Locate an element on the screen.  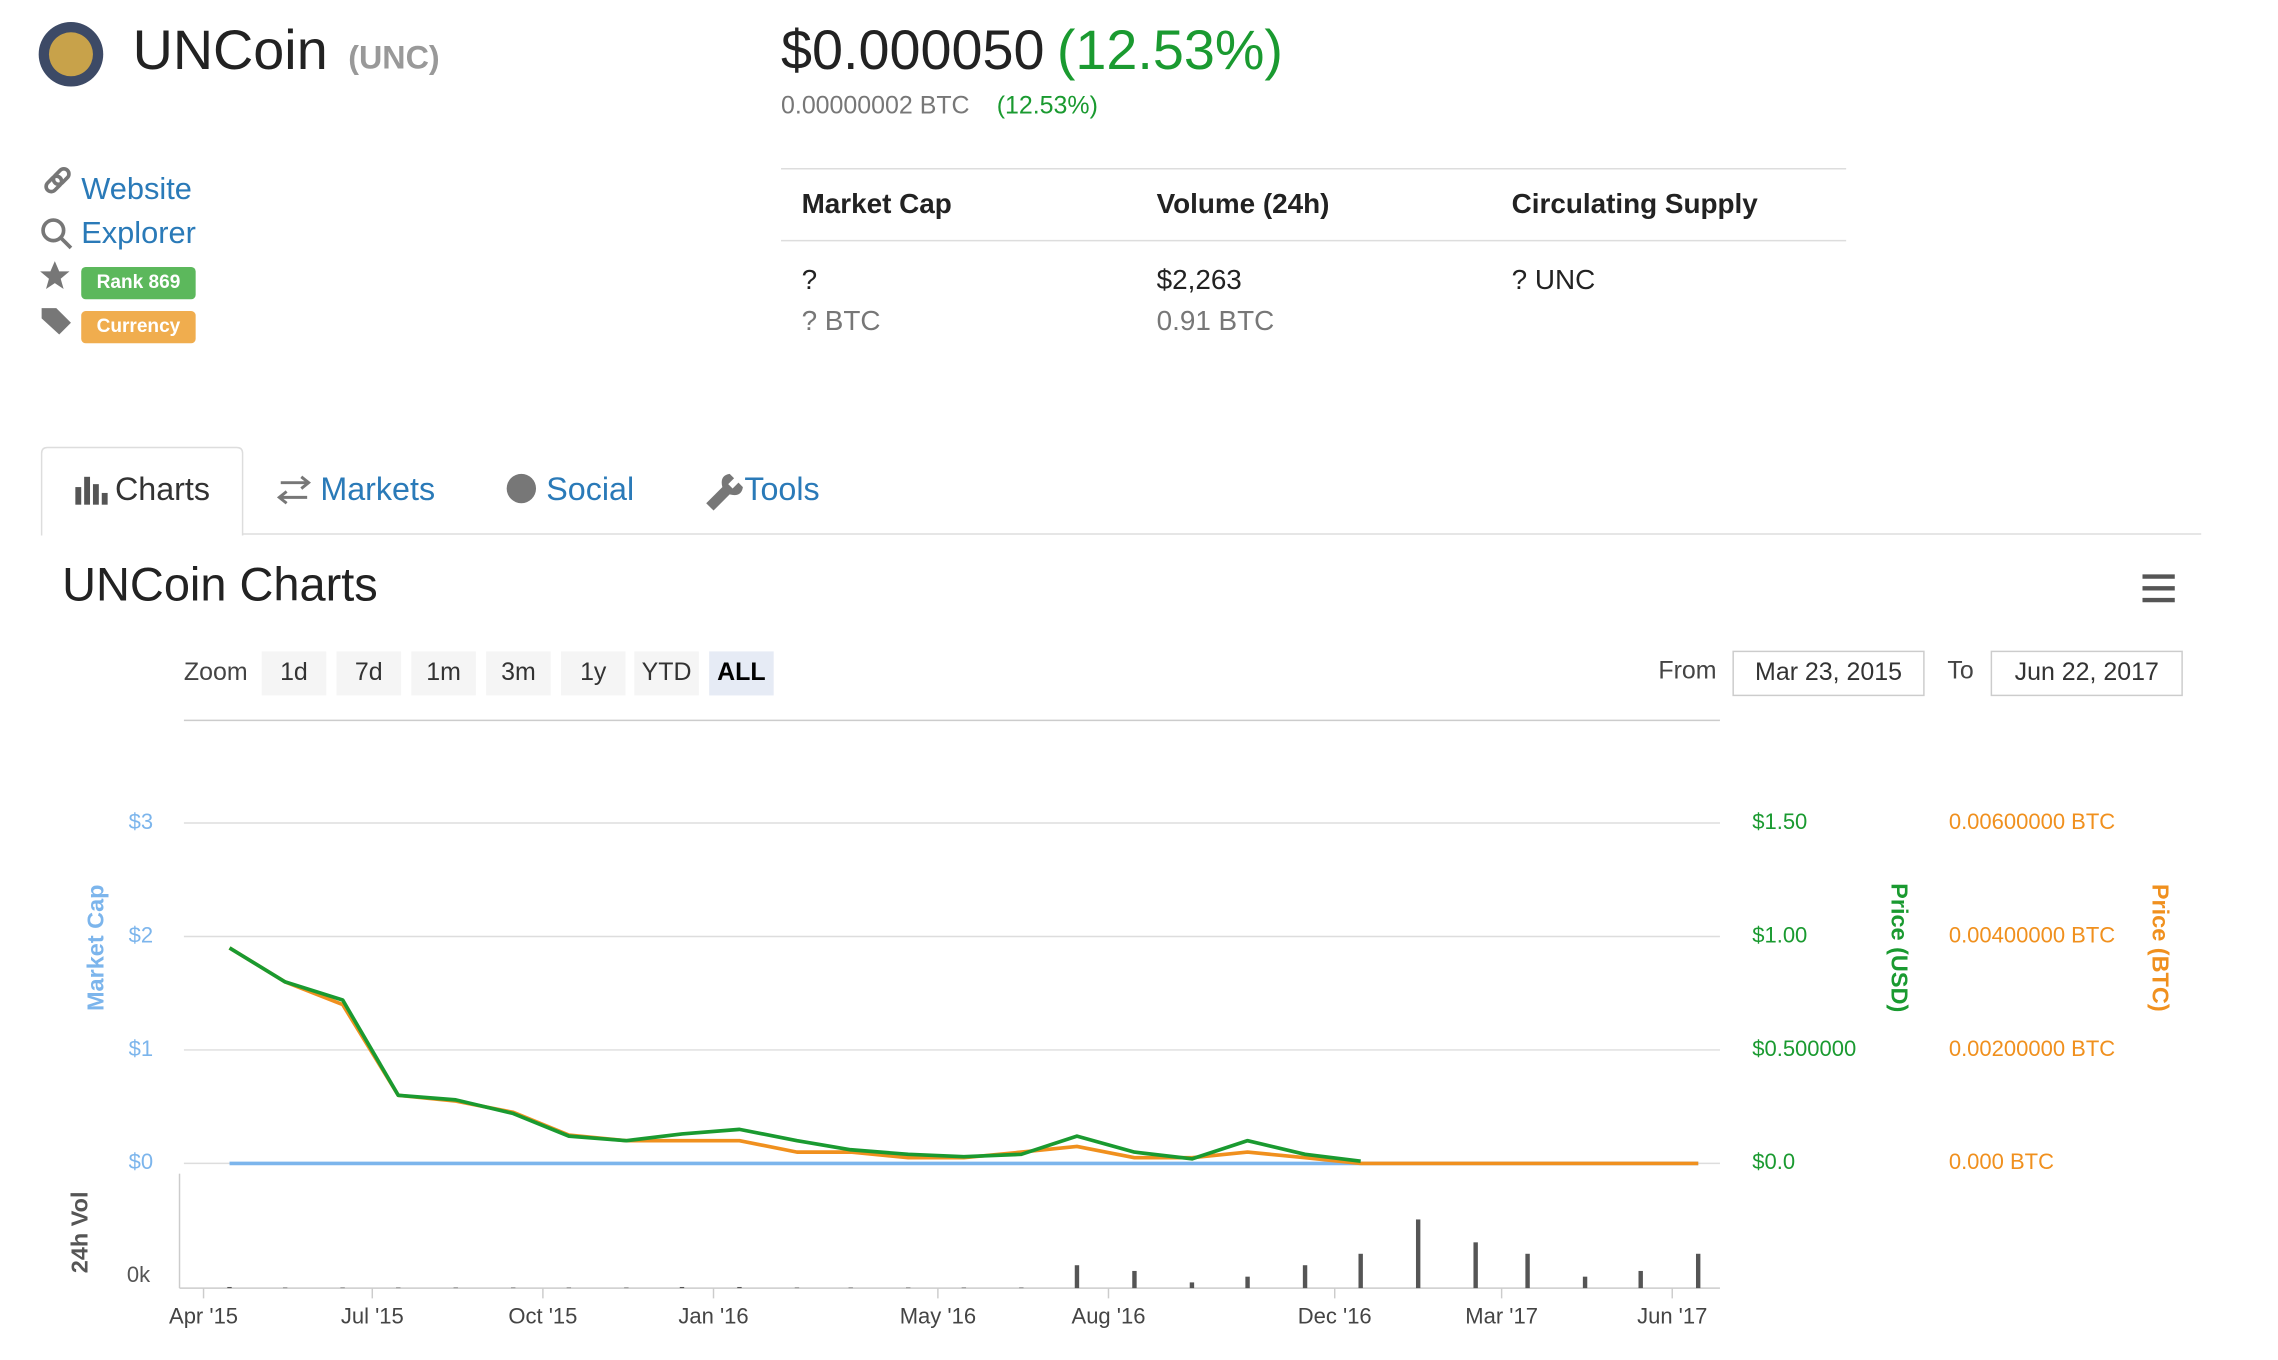
x-tick-label: Aug '16 is located at coordinates (1109, 1315).